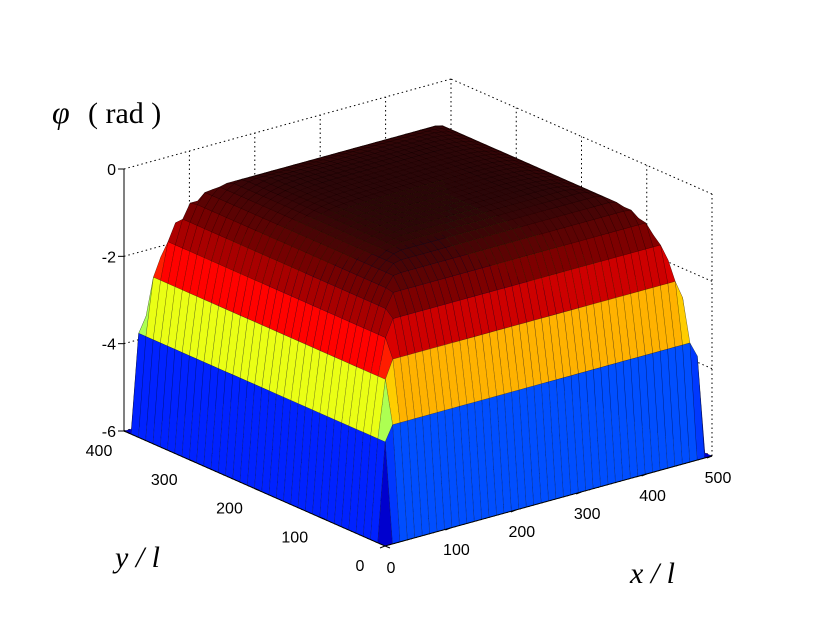 The width and height of the screenshot is (830, 623). What do you see at coordinates (124, 113) in the screenshot?
I see `z-axis-unit: ( rad )` at bounding box center [124, 113].